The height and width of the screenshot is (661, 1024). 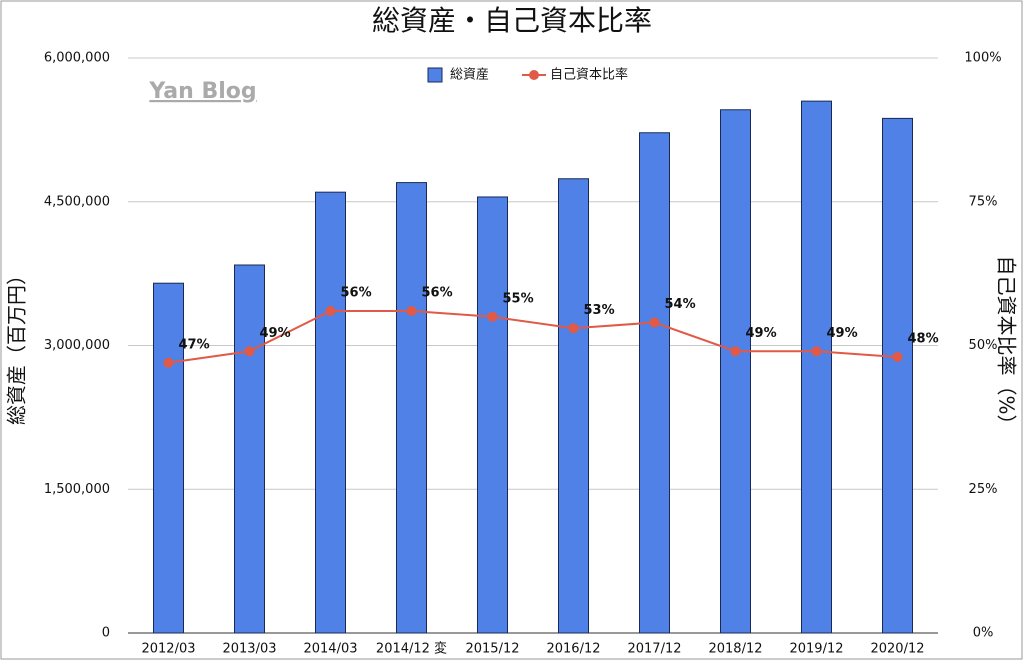 I want to click on y-tick-label: 6,000,000, so click(x=77, y=58).